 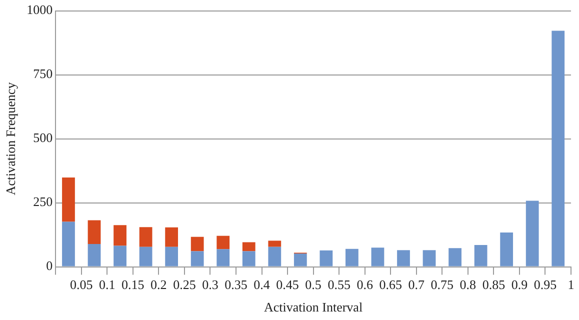 What do you see at coordinates (519, 284) in the screenshot?
I see `x-tick-label: 0.9` at bounding box center [519, 284].